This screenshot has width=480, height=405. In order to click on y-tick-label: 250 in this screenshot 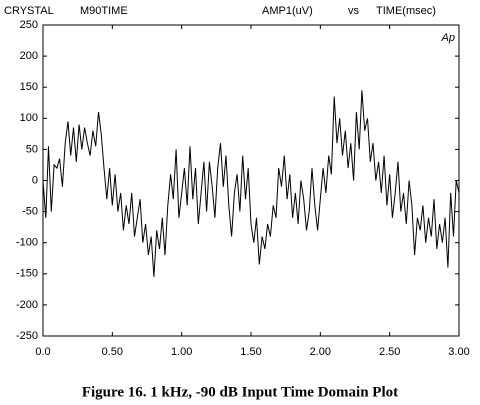, I will do `click(29, 25)`.